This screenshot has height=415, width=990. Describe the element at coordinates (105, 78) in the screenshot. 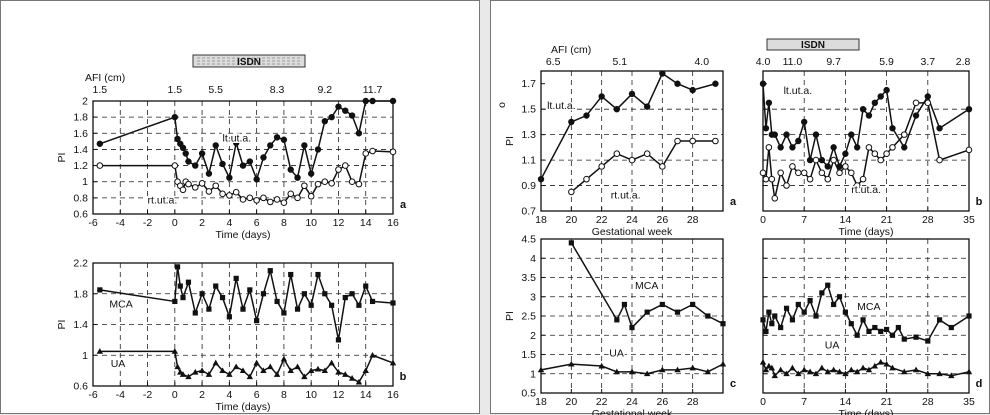

I see `afi-label: AFI (cm)` at that location.